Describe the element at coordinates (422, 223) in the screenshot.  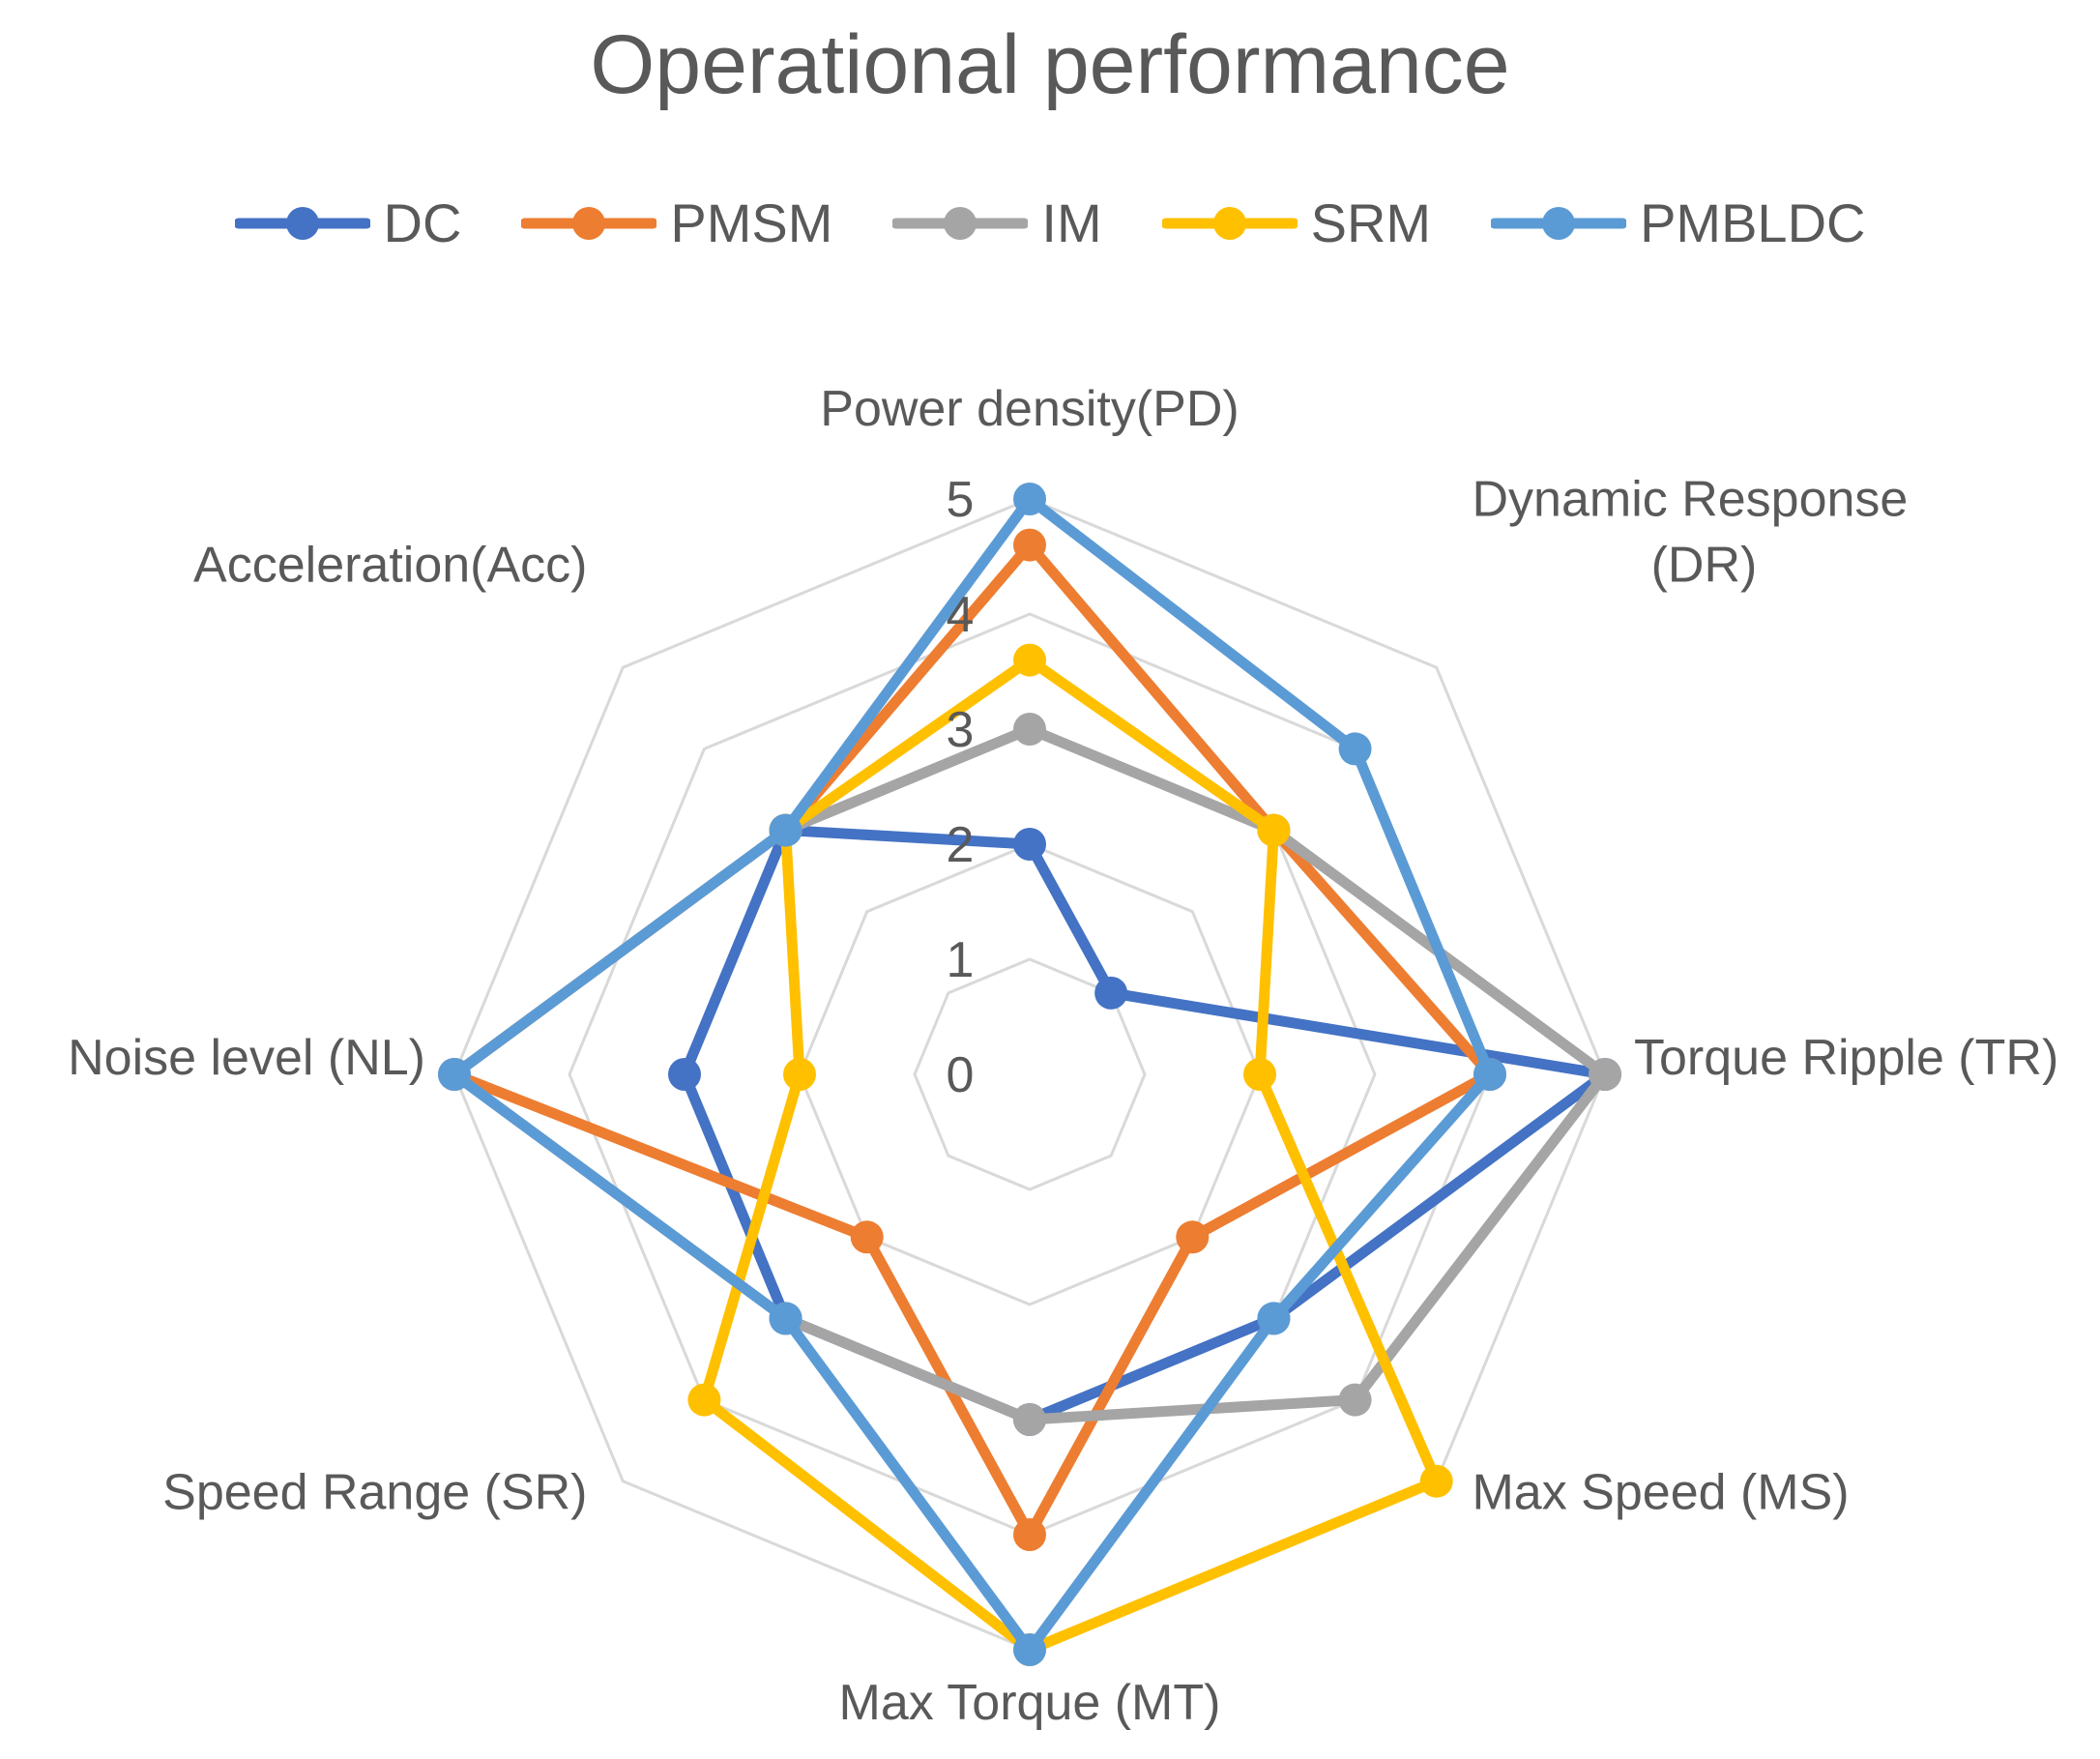
I see `legend-label-dc: DC` at that location.